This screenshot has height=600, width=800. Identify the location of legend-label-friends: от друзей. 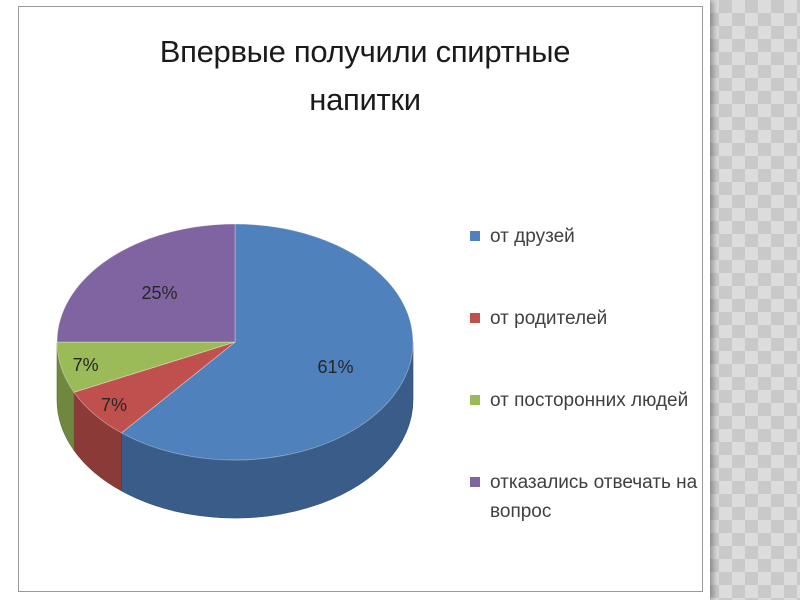
(532, 236).